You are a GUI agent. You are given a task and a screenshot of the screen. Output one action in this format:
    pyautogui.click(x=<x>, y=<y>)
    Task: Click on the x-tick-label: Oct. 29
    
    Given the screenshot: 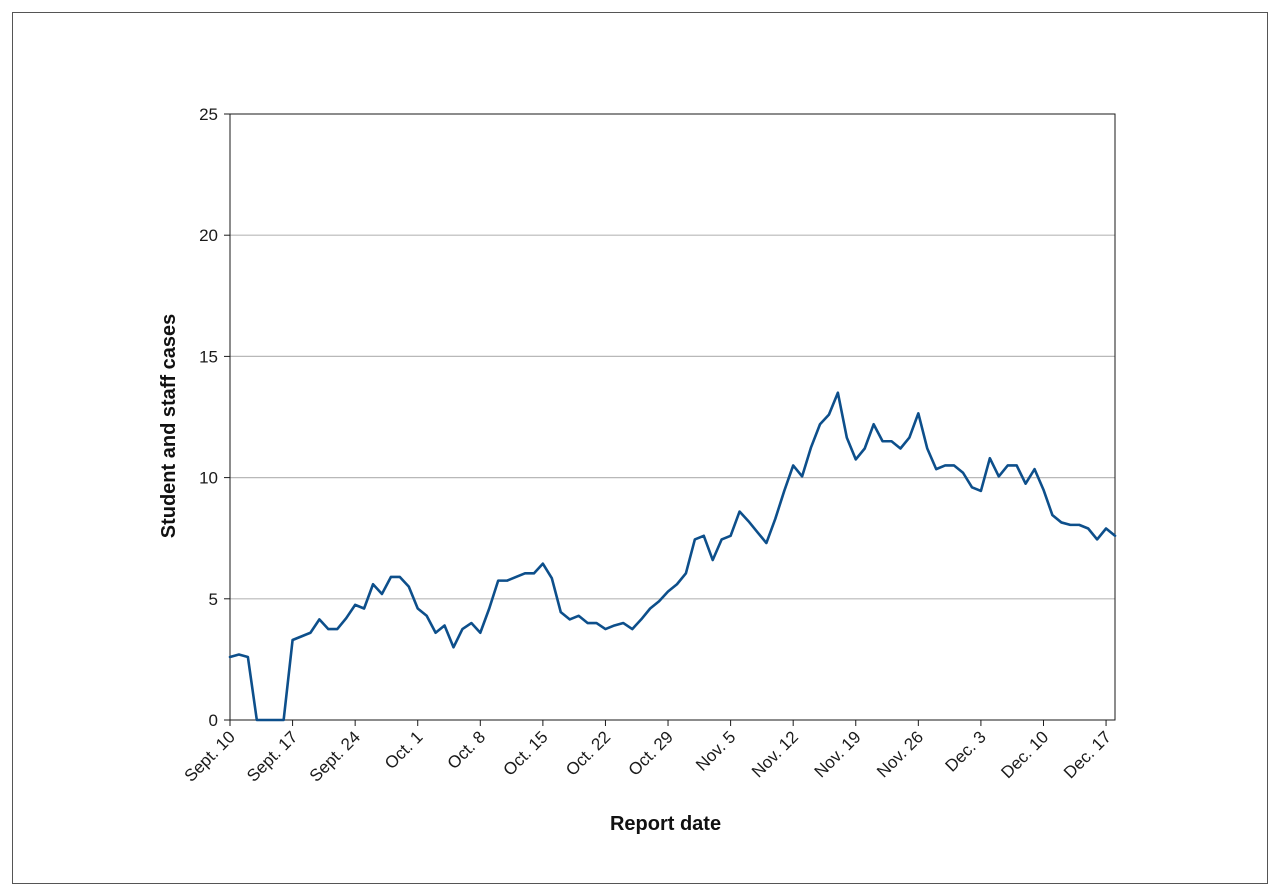 What is the action you would take?
    pyautogui.click(x=651, y=753)
    